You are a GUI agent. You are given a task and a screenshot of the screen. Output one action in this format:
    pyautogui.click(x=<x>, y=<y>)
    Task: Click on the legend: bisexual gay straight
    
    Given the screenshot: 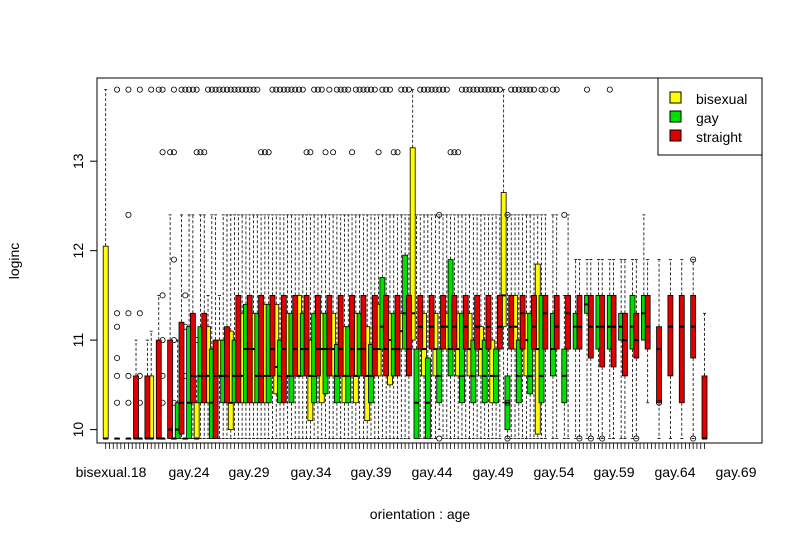 What is the action you would take?
    pyautogui.click(x=710, y=116)
    